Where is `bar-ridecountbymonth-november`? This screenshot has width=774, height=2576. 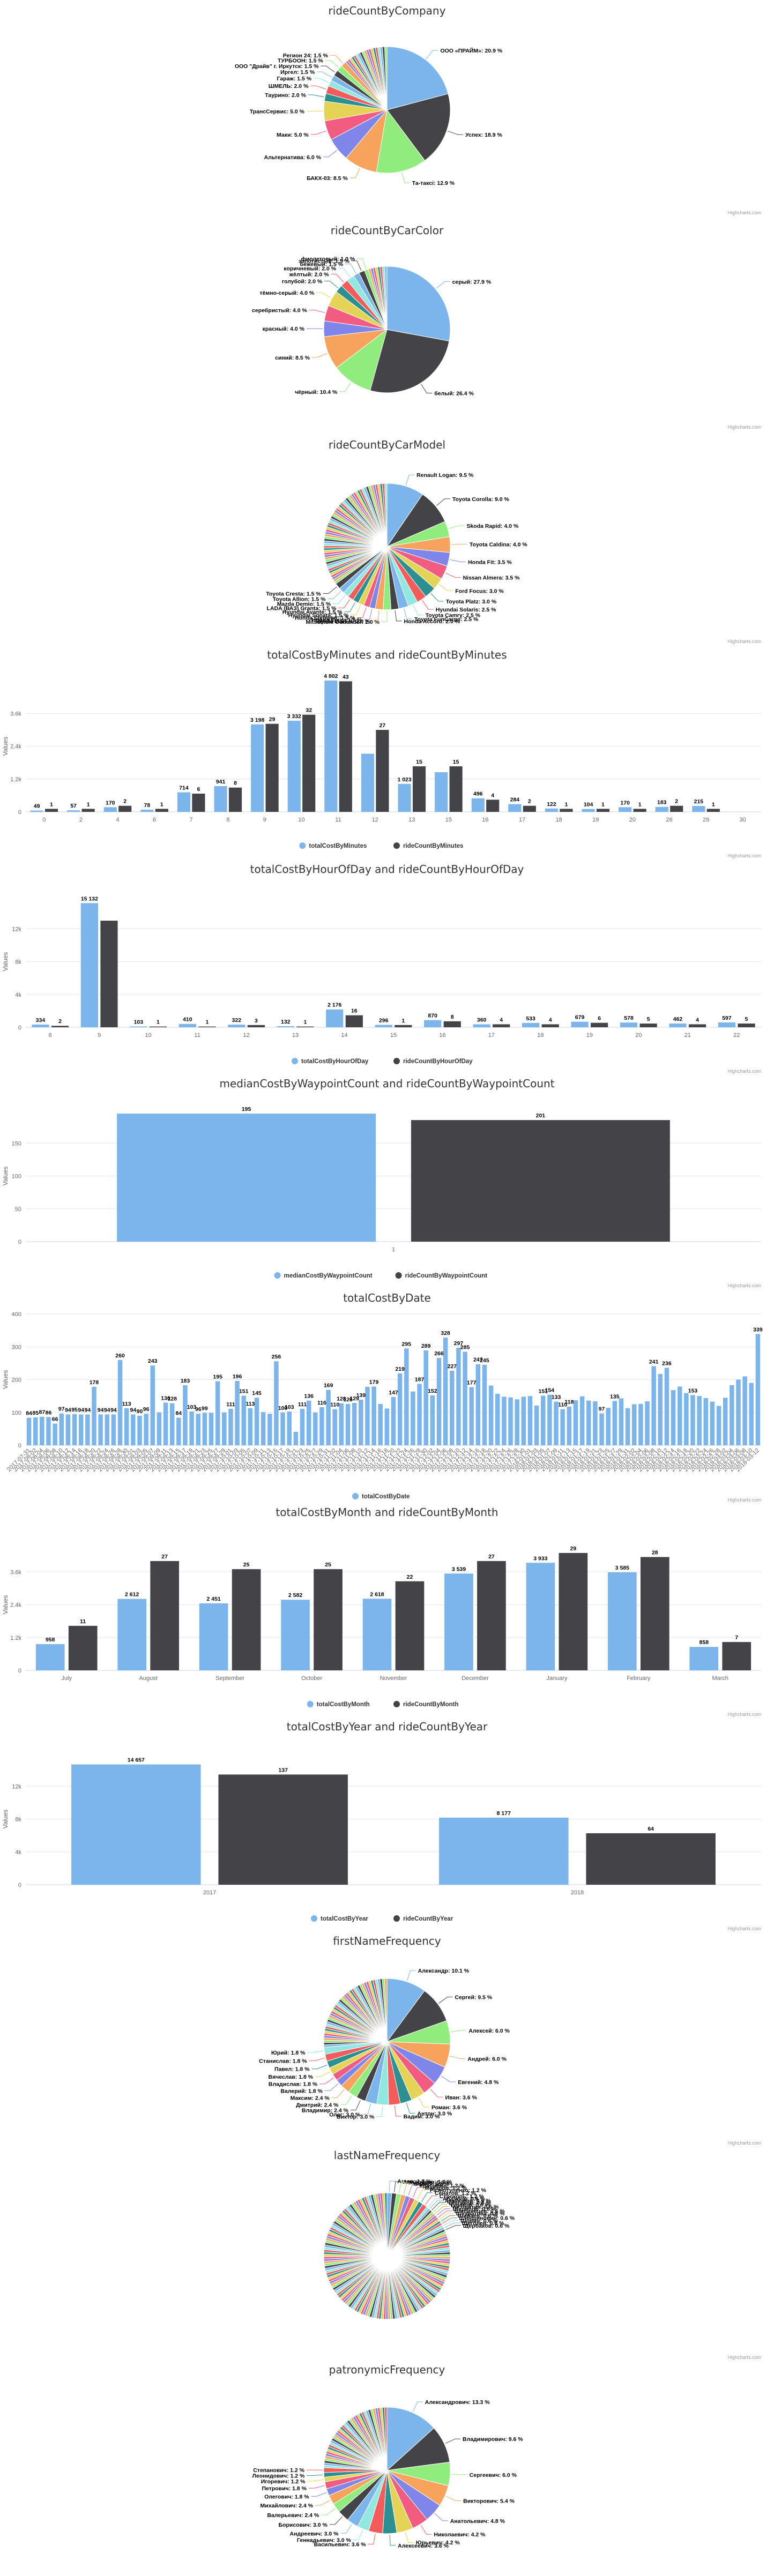
bar-ridecountbymonth-november is located at coordinates (410, 1626).